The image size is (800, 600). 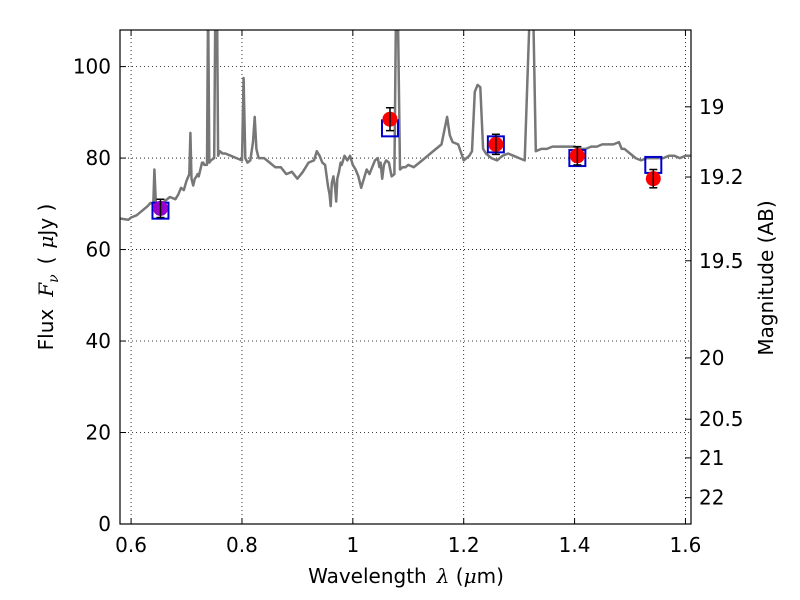 I want to click on y-axis-title-symbol-sub: ν, so click(x=54, y=278).